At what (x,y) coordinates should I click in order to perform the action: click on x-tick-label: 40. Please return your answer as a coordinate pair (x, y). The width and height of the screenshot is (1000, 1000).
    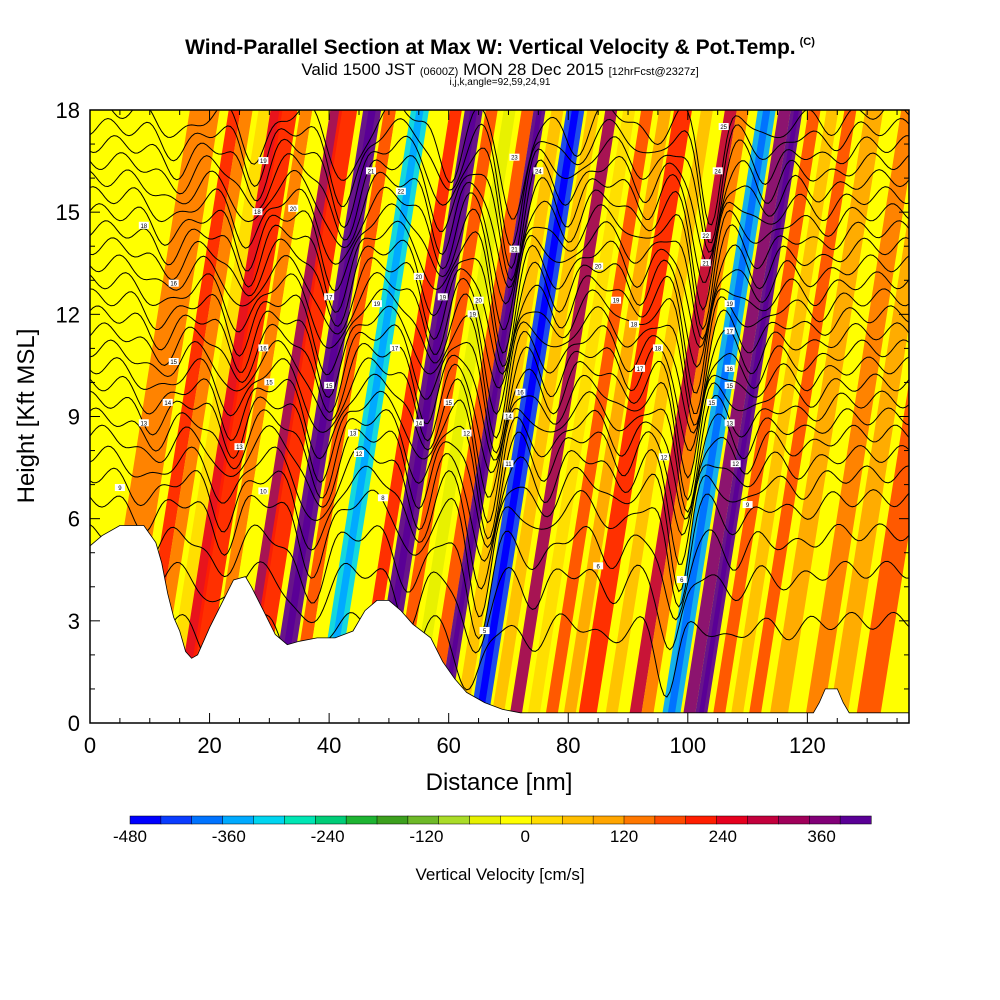
    Looking at the image, I should click on (329, 745).